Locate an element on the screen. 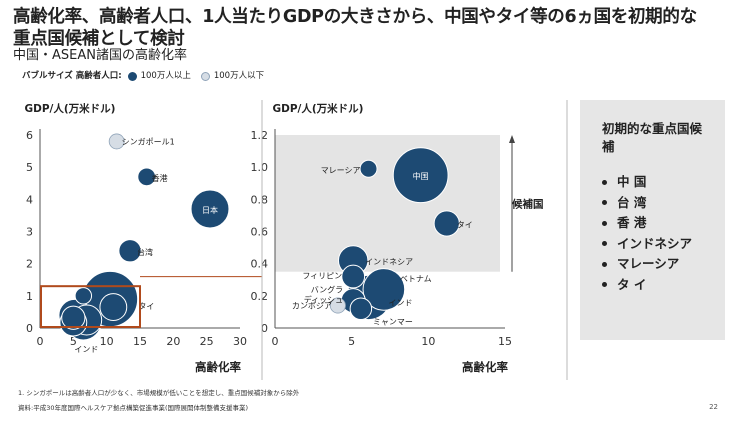  legend-large-text: 100万人以上 is located at coordinates (165, 76).